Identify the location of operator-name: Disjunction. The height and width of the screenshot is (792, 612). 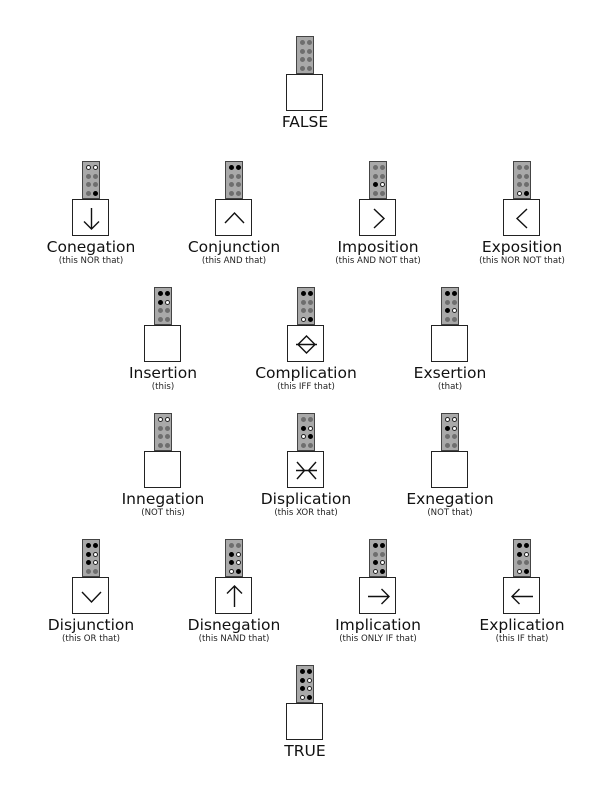
(91, 625).